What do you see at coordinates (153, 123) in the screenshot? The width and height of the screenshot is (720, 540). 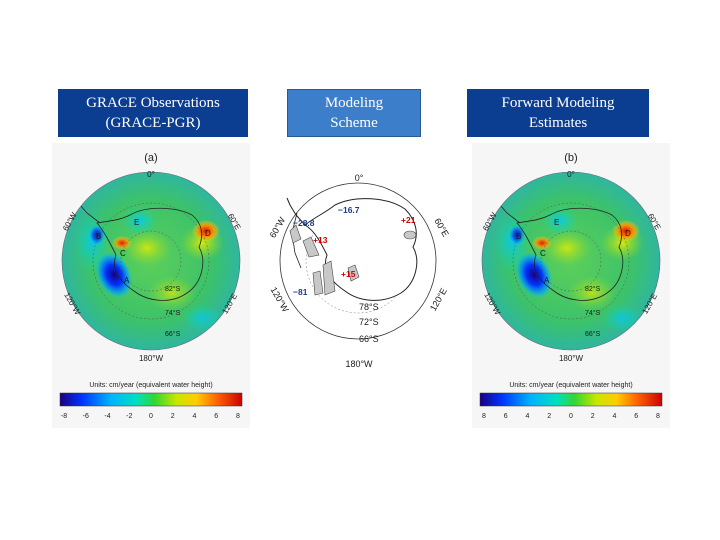 I see `header-line: (GRACE-PGR)` at bounding box center [153, 123].